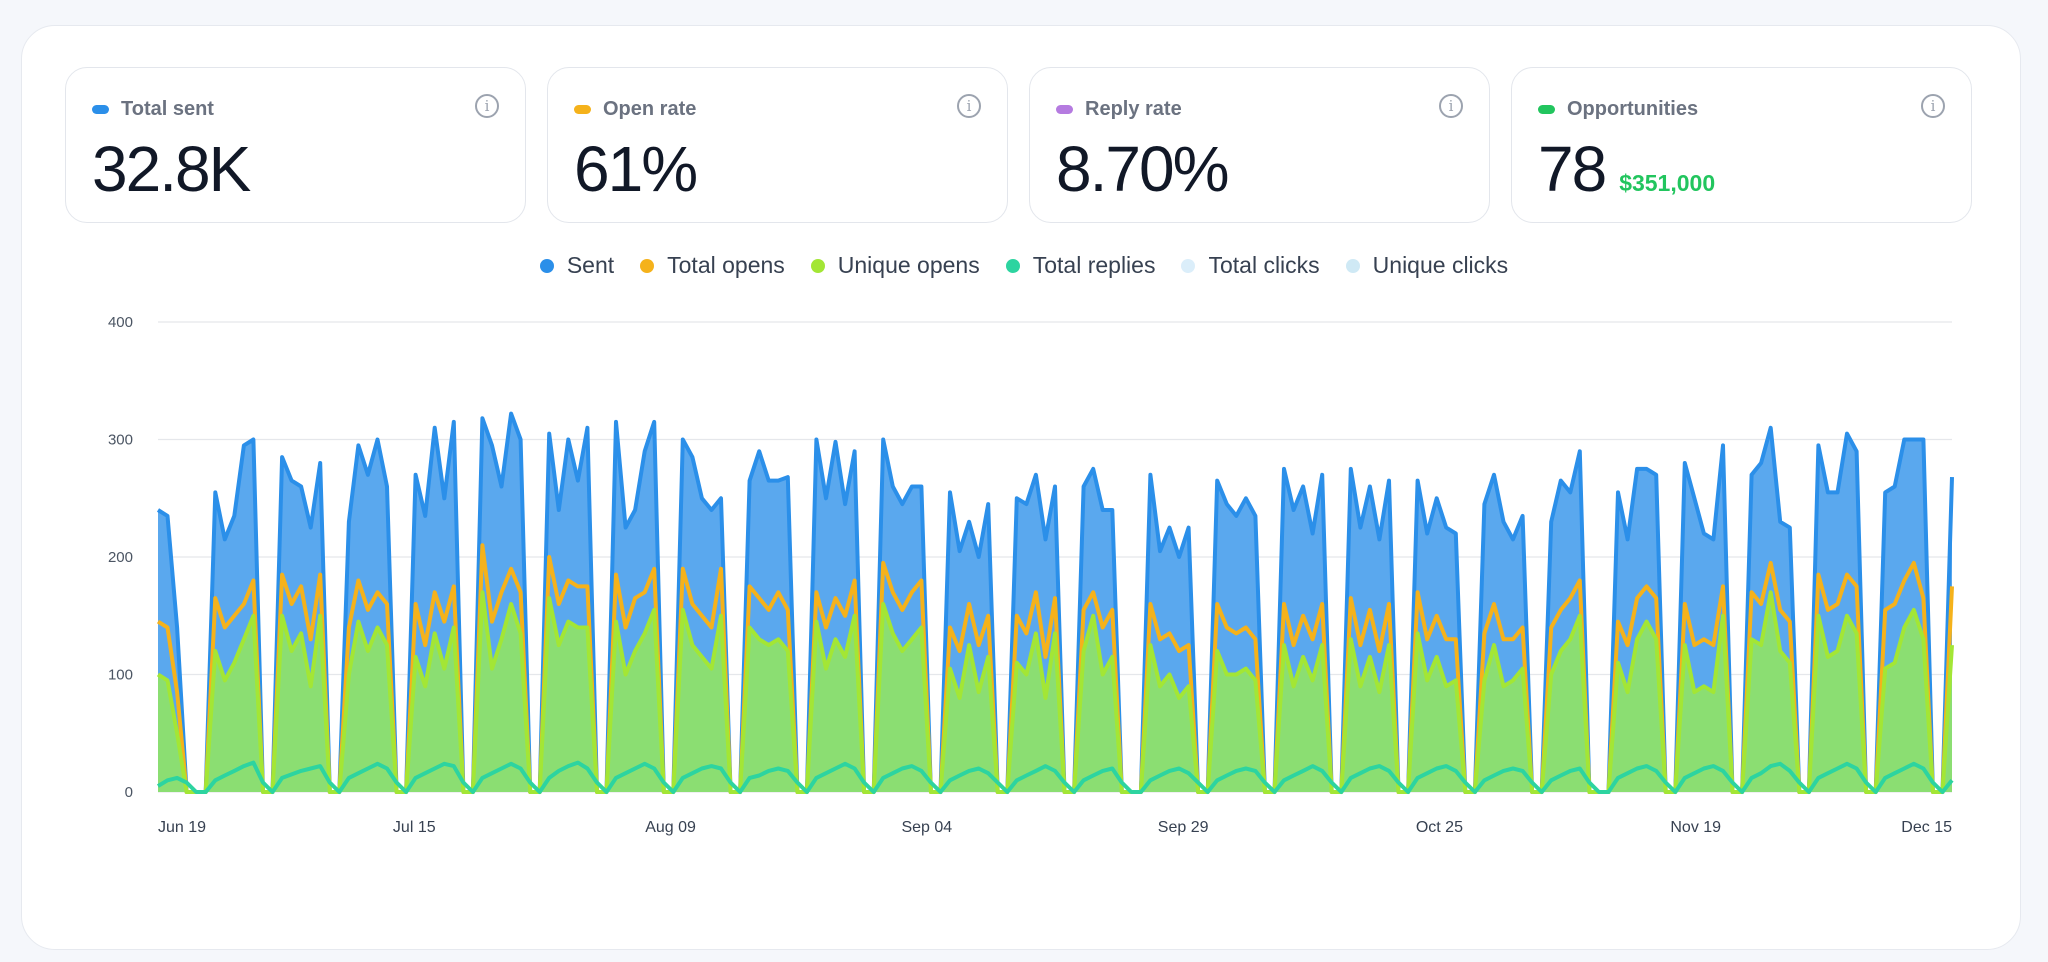 Image resolution: width=2048 pixels, height=962 pixels. I want to click on card-value: 32.8K, so click(171, 169).